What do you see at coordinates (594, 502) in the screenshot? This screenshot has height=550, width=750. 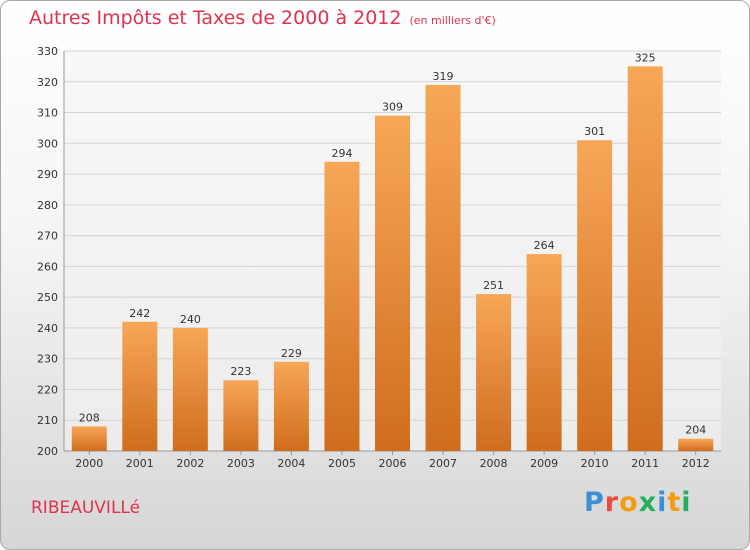 I see `logo-letter: P` at bounding box center [594, 502].